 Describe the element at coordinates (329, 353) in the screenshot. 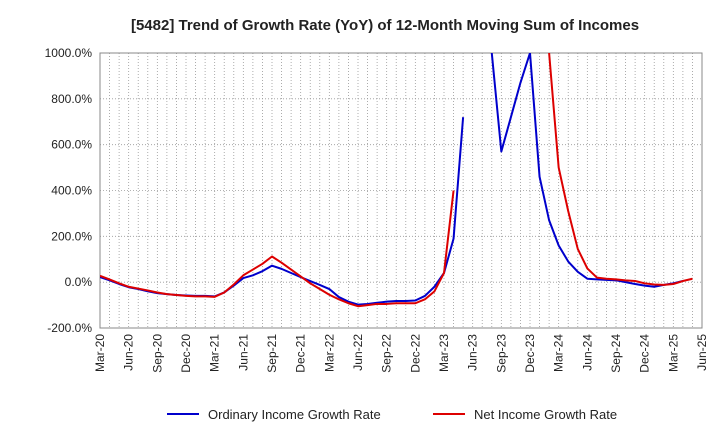

I see `x-tick-label: Mar-22` at that location.